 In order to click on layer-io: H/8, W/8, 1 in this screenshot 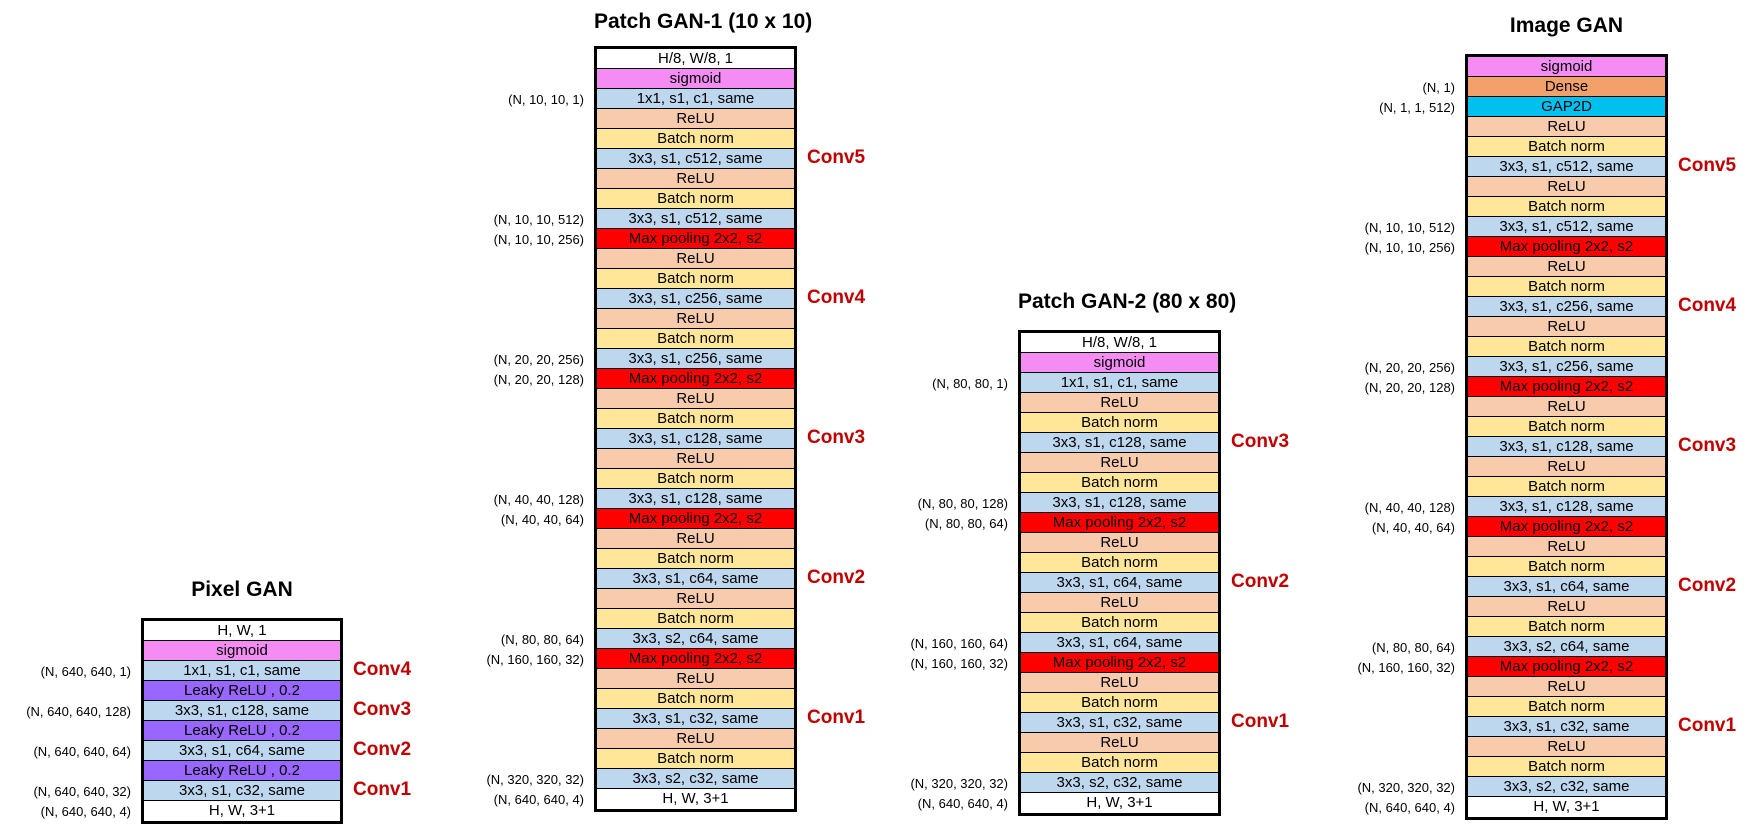, I will do `click(1119, 343)`.